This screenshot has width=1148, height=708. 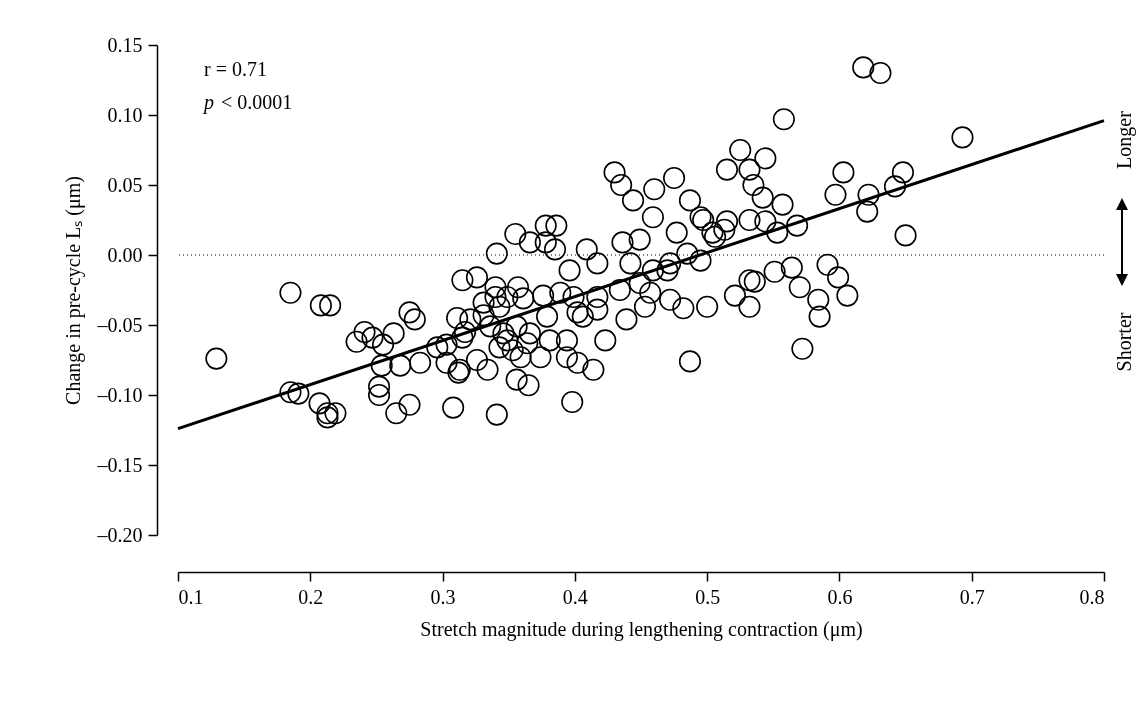 I want to click on y-tick-label: 0.10, so click(x=125, y=114).